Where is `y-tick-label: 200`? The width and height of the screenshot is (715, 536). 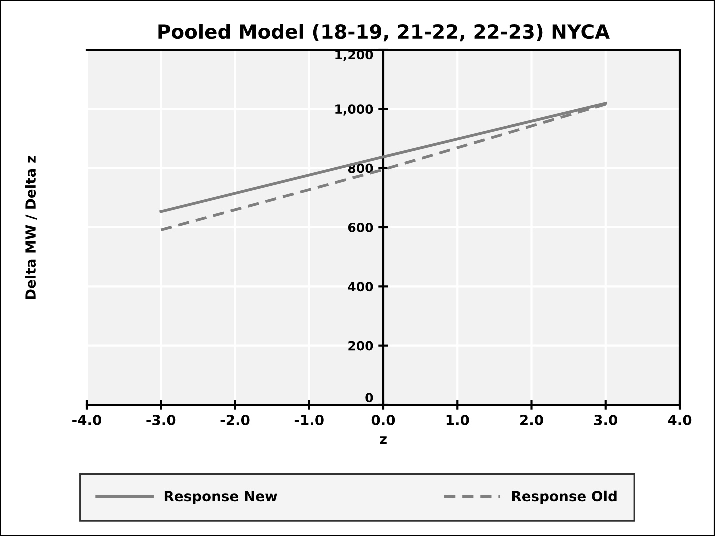 y-tick-label: 200 is located at coordinates (361, 346).